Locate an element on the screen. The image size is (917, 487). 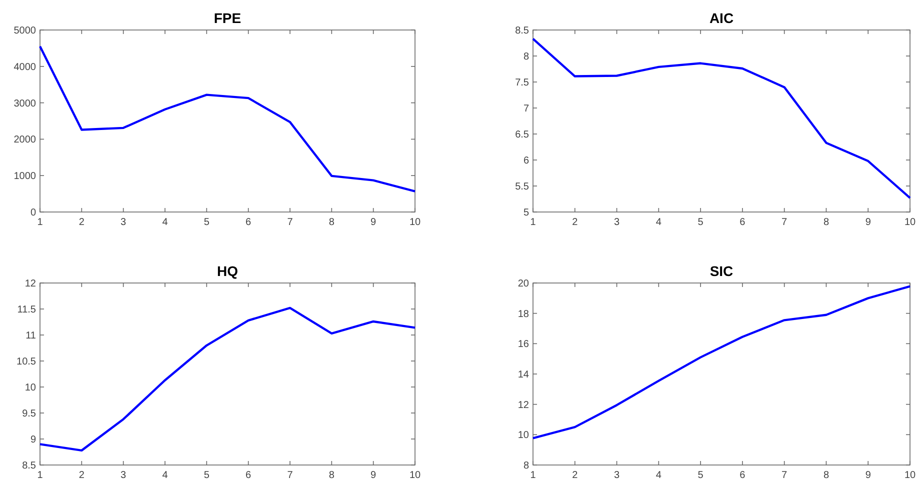
chart-title: AIC is located at coordinates (721, 18).